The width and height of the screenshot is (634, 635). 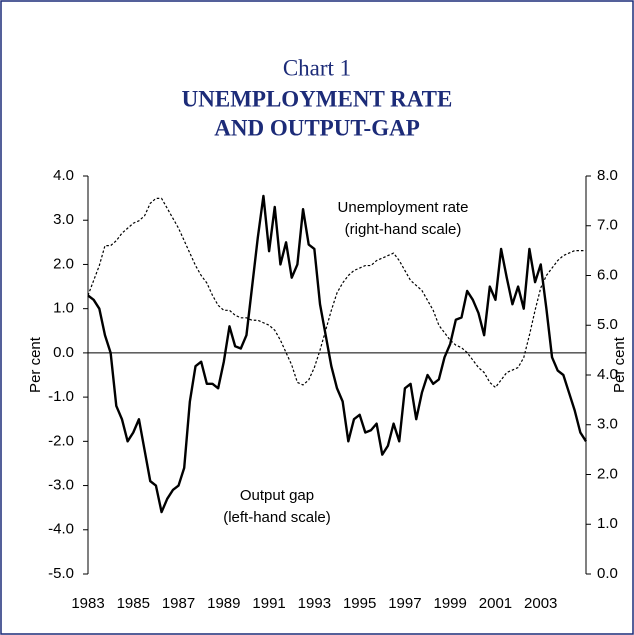 I want to click on x-tick-label: 1989, so click(x=223, y=603).